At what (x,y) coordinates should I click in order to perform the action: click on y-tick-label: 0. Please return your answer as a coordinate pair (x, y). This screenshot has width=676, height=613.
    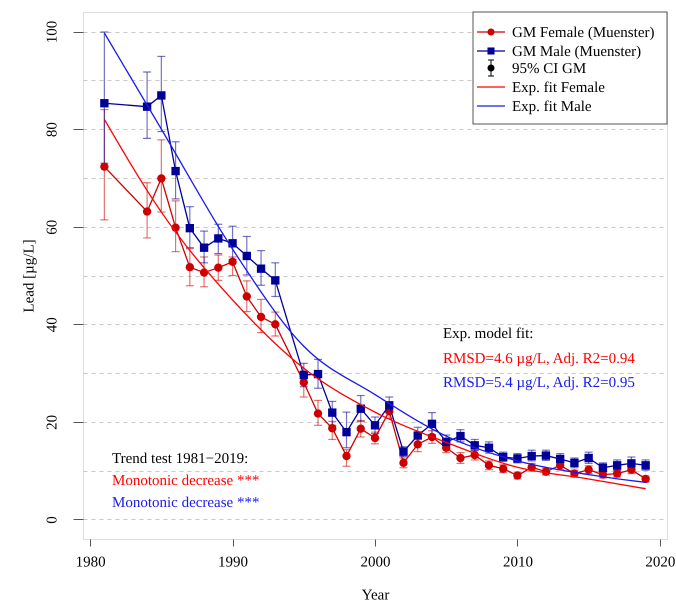
    Looking at the image, I should click on (52, 520).